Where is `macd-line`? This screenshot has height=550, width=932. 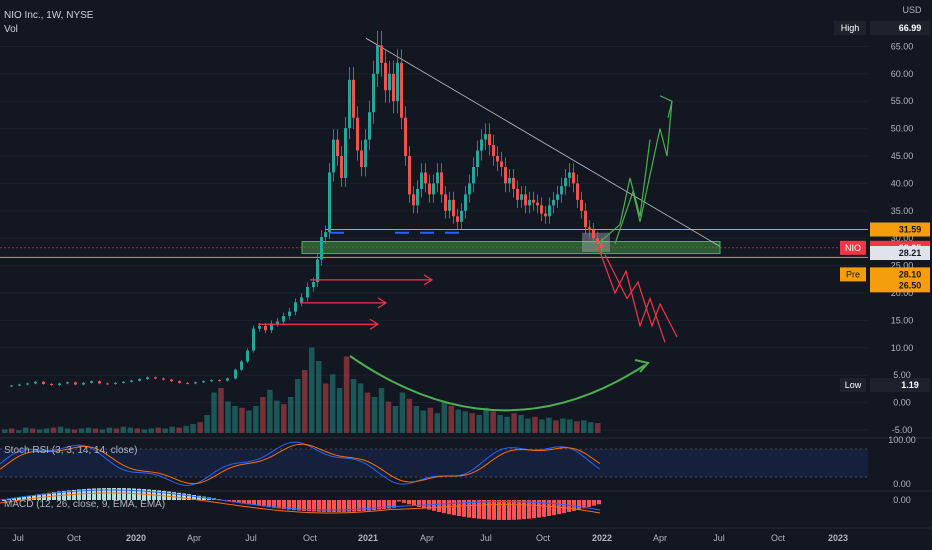 macd-line is located at coordinates (300, 500).